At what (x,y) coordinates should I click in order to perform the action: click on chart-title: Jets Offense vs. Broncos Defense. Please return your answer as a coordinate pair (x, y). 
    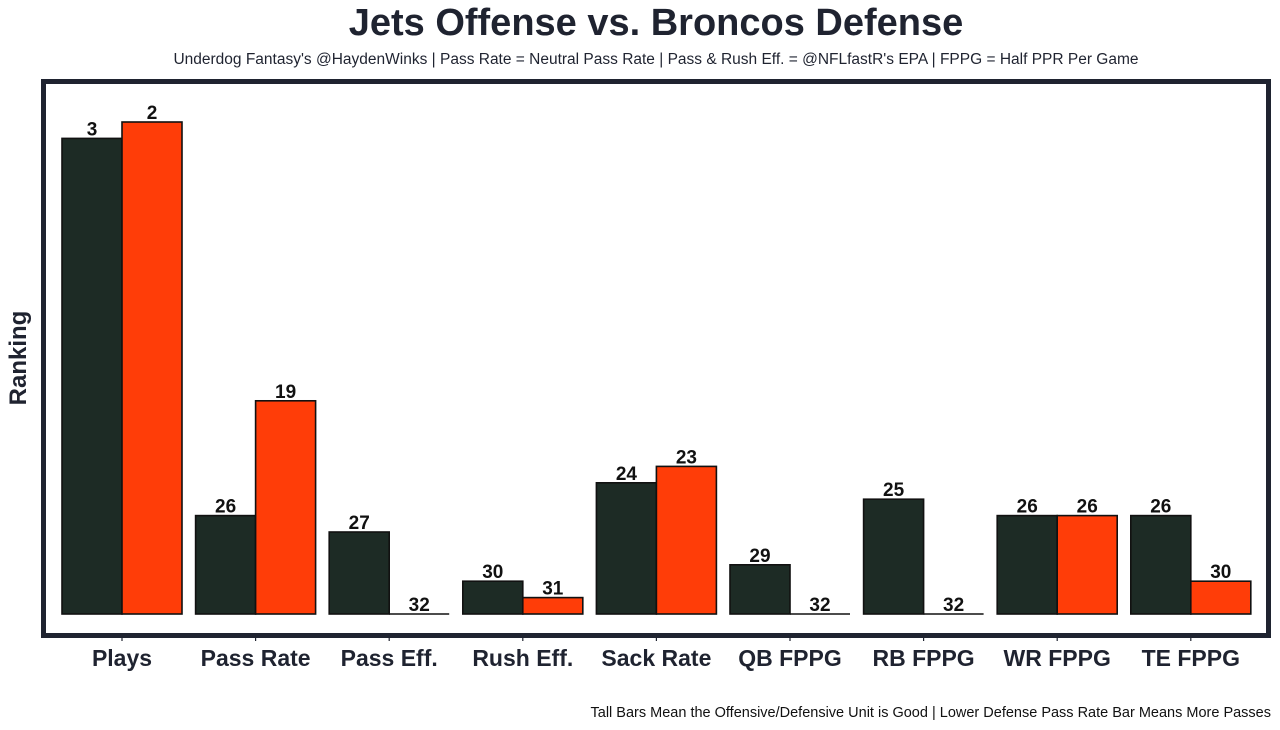
    Looking at the image, I should click on (656, 23).